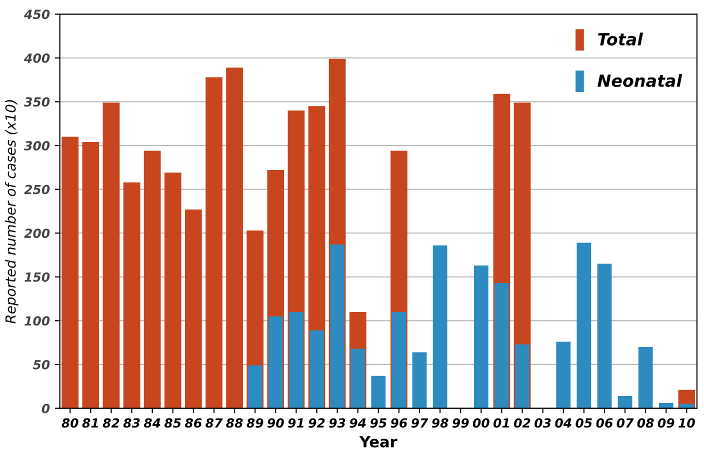 The height and width of the screenshot is (472, 704). What do you see at coordinates (337, 423) in the screenshot?
I see `x-tick-label: 93` at bounding box center [337, 423].